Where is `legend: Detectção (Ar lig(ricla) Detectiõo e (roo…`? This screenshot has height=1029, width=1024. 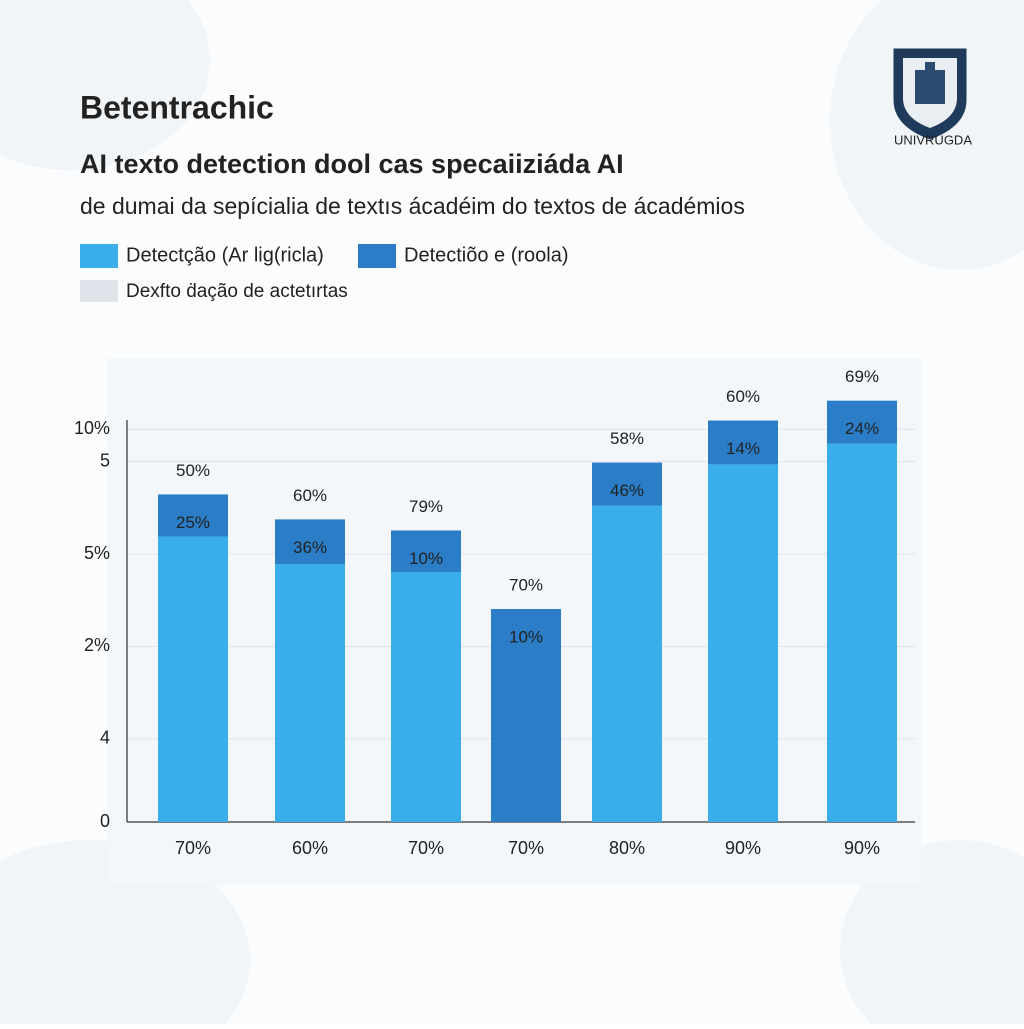 legend: Detectção (Ar lig(ricla) Detectiõo e (roo… is located at coordinates (324, 273).